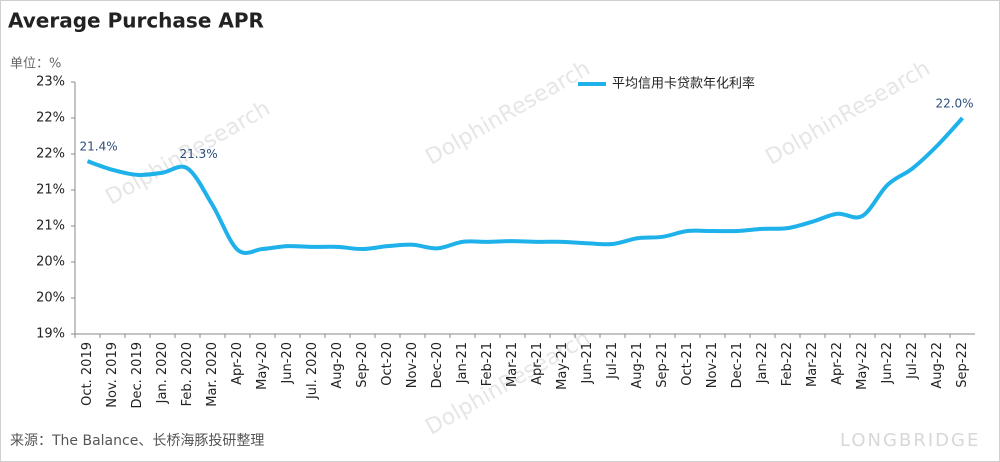  What do you see at coordinates (887, 363) in the screenshot?
I see `x-tick-label: Jun-22` at bounding box center [887, 363].